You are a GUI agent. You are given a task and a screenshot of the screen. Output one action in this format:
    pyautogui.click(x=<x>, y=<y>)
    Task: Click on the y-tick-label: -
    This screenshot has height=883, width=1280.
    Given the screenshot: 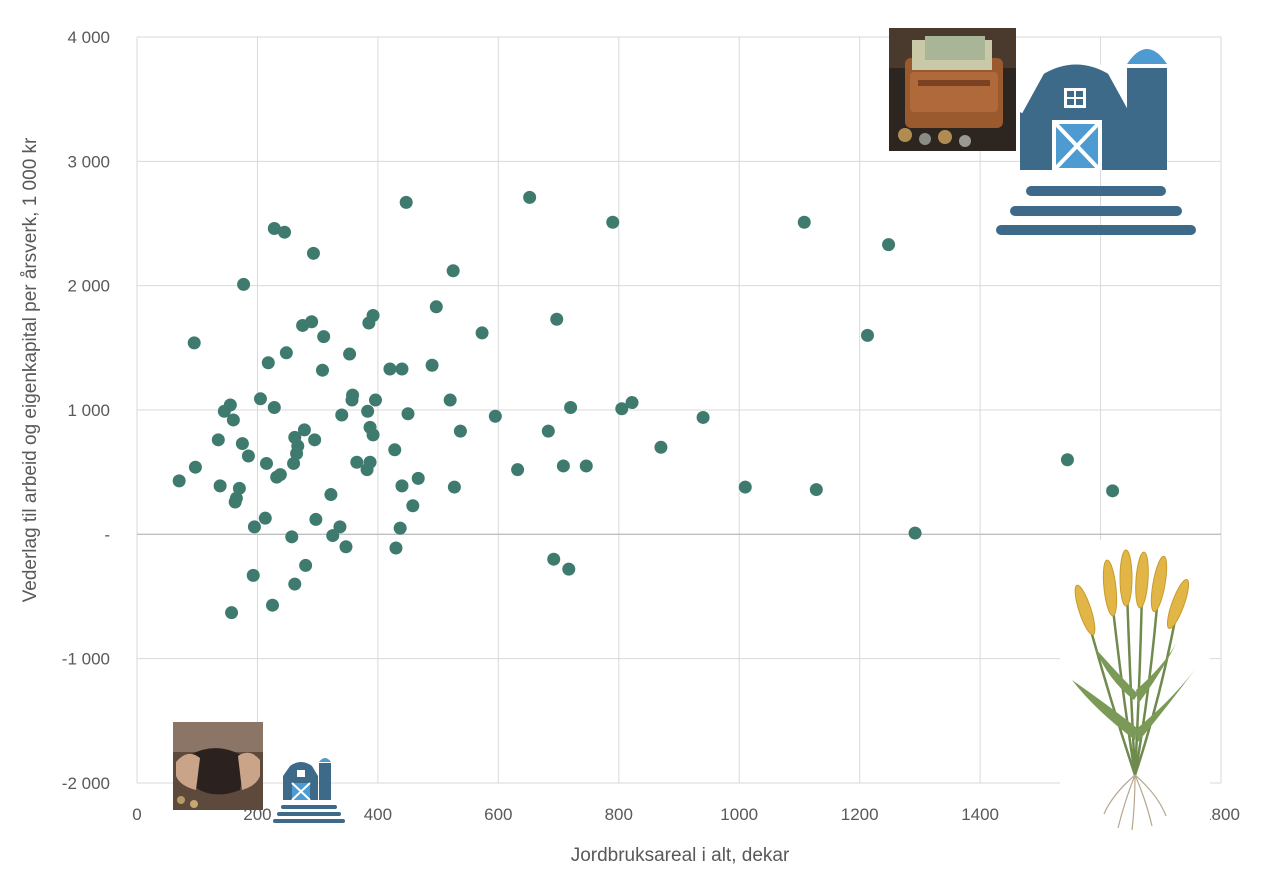 What is the action you would take?
    pyautogui.click(x=107, y=534)
    